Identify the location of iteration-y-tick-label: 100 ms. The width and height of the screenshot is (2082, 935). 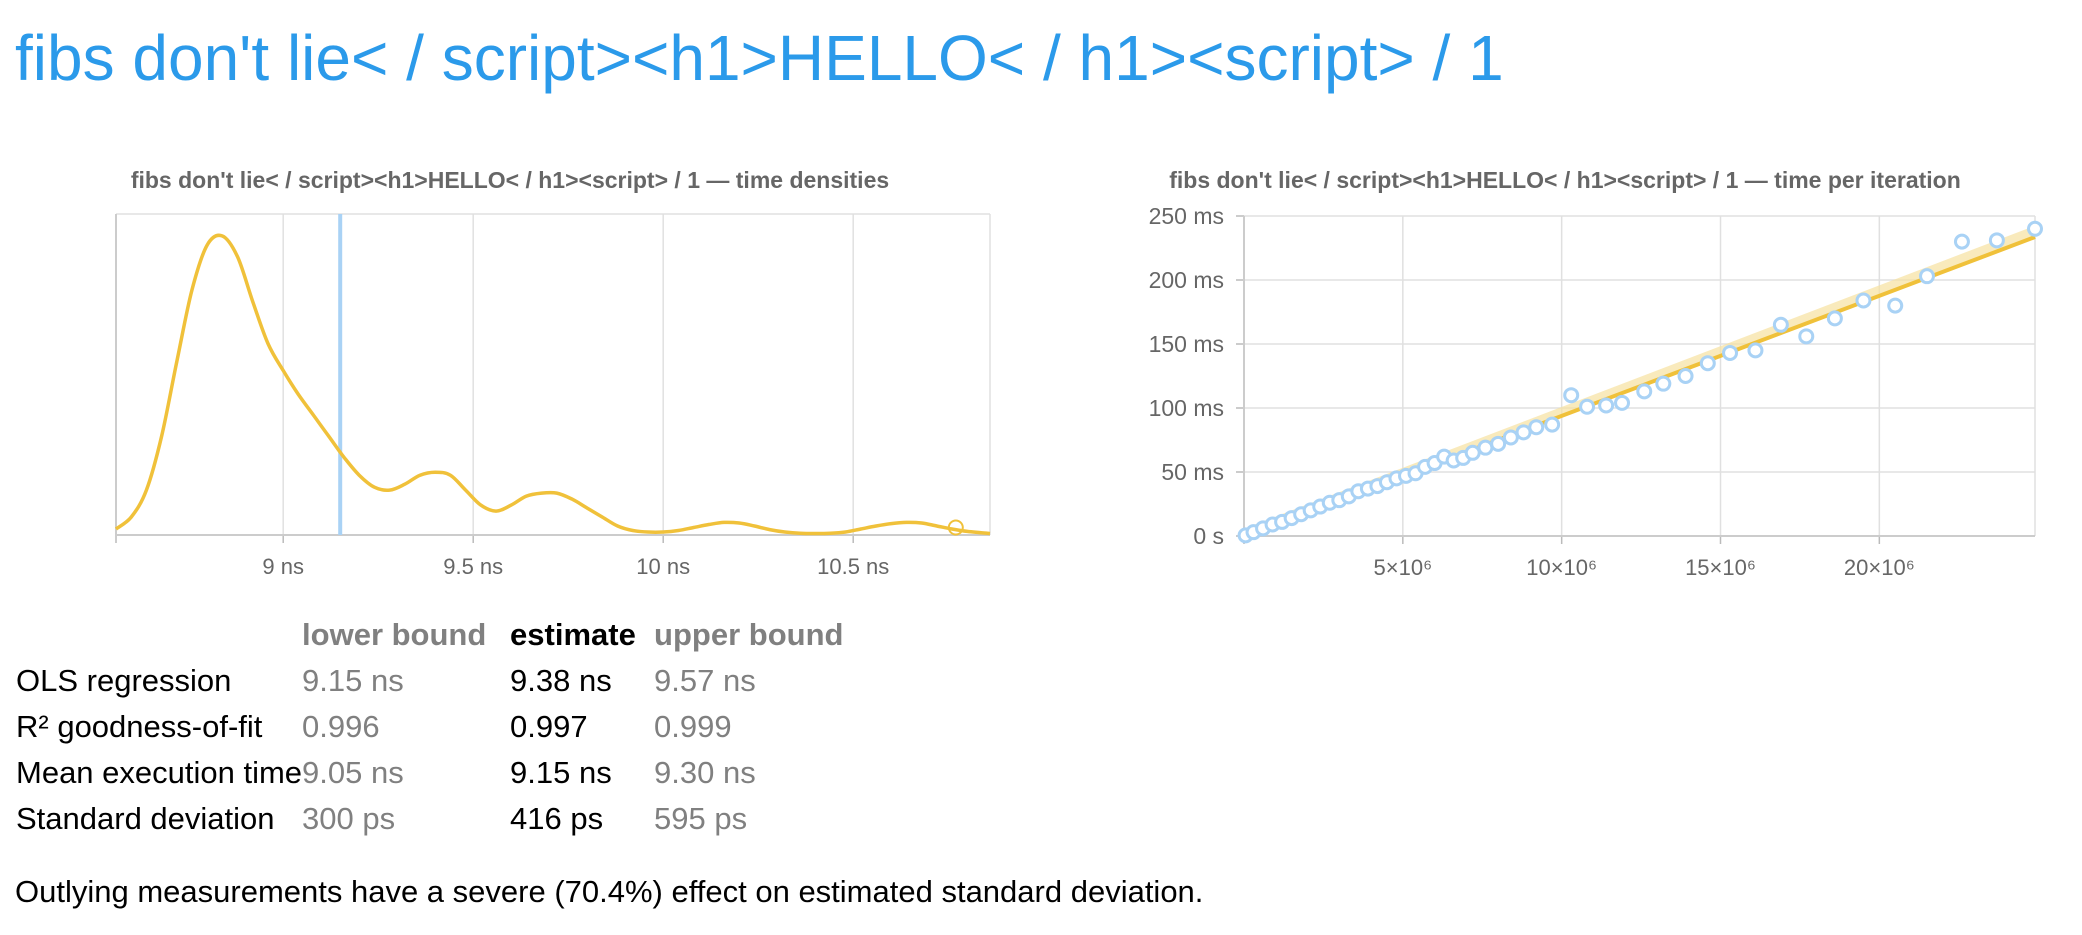
(1186, 408).